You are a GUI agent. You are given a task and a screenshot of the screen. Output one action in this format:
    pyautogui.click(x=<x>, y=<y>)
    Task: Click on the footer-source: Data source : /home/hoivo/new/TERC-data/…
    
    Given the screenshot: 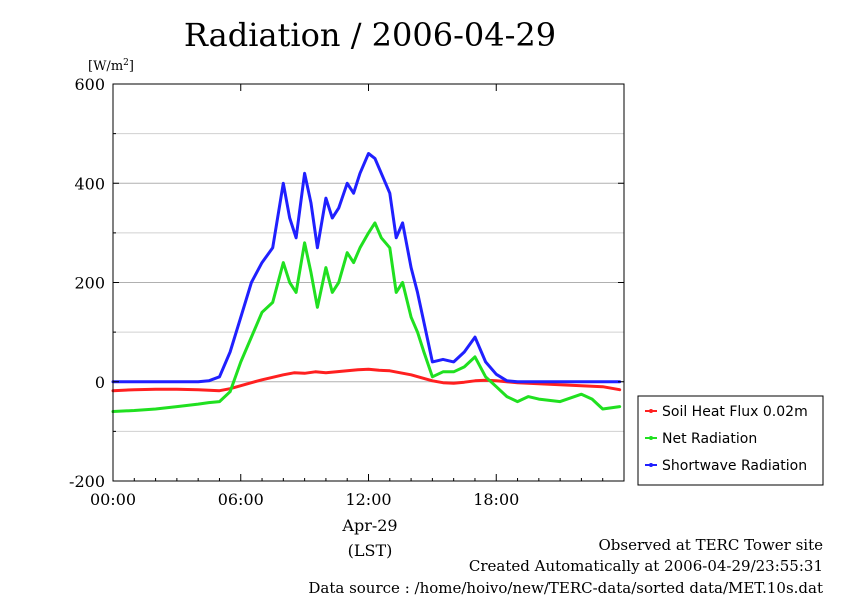 What is the action you would take?
    pyautogui.click(x=565, y=587)
    